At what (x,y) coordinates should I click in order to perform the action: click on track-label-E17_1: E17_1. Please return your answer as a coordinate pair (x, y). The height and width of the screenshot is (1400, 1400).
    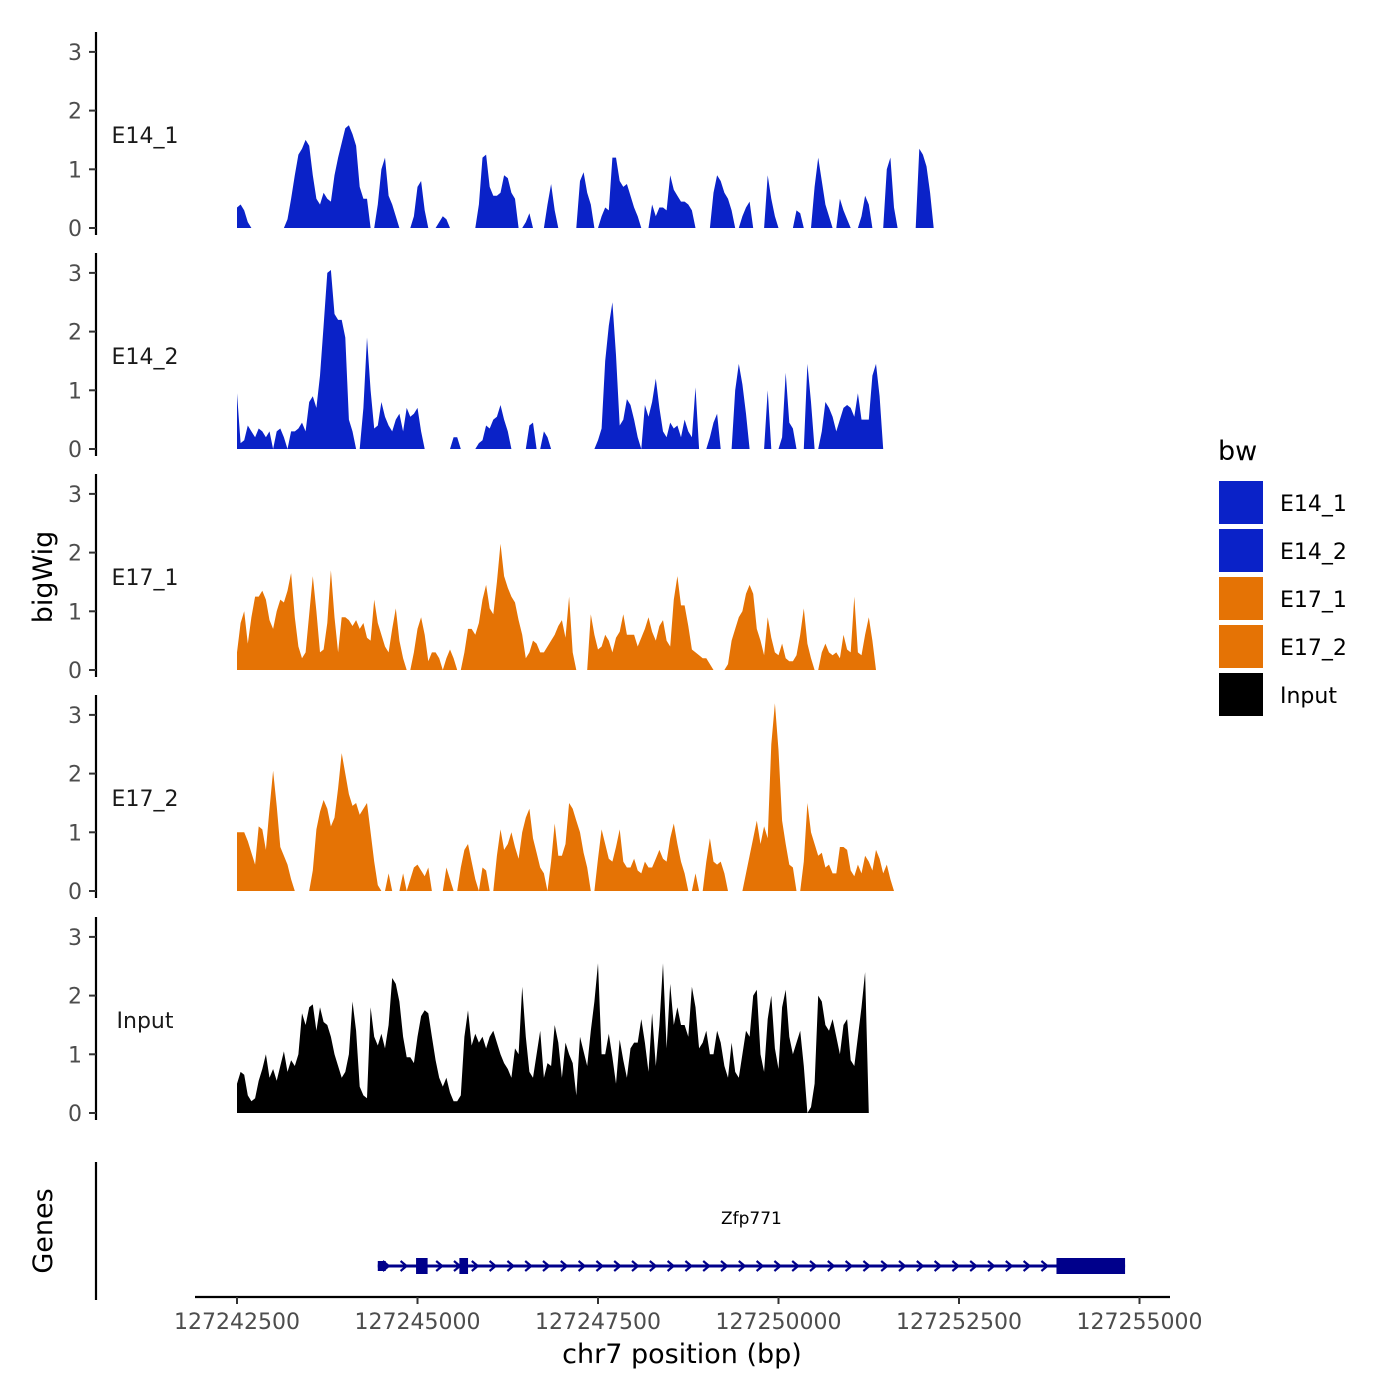
    Looking at the image, I should click on (145, 578).